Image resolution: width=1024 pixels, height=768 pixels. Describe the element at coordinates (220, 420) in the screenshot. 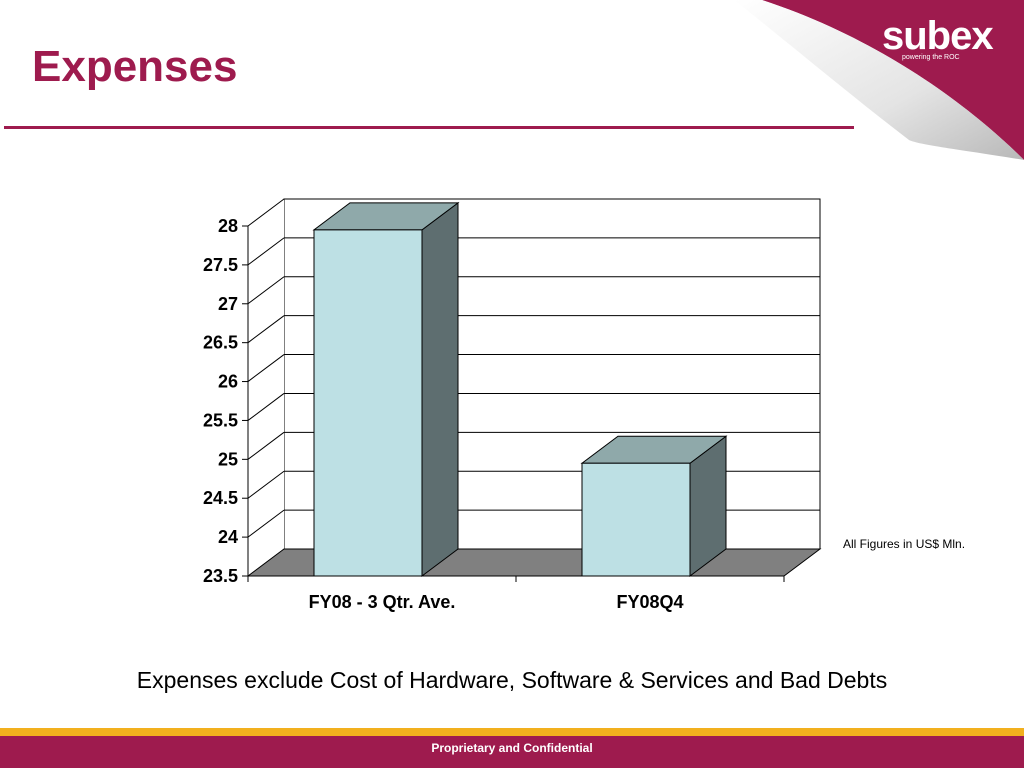

I see `y-tick-label: 25.5` at that location.